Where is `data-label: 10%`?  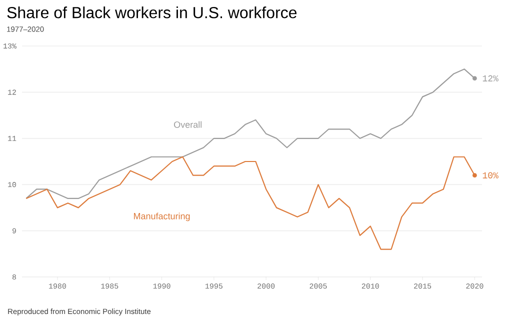 data-label: 10% is located at coordinates (490, 175).